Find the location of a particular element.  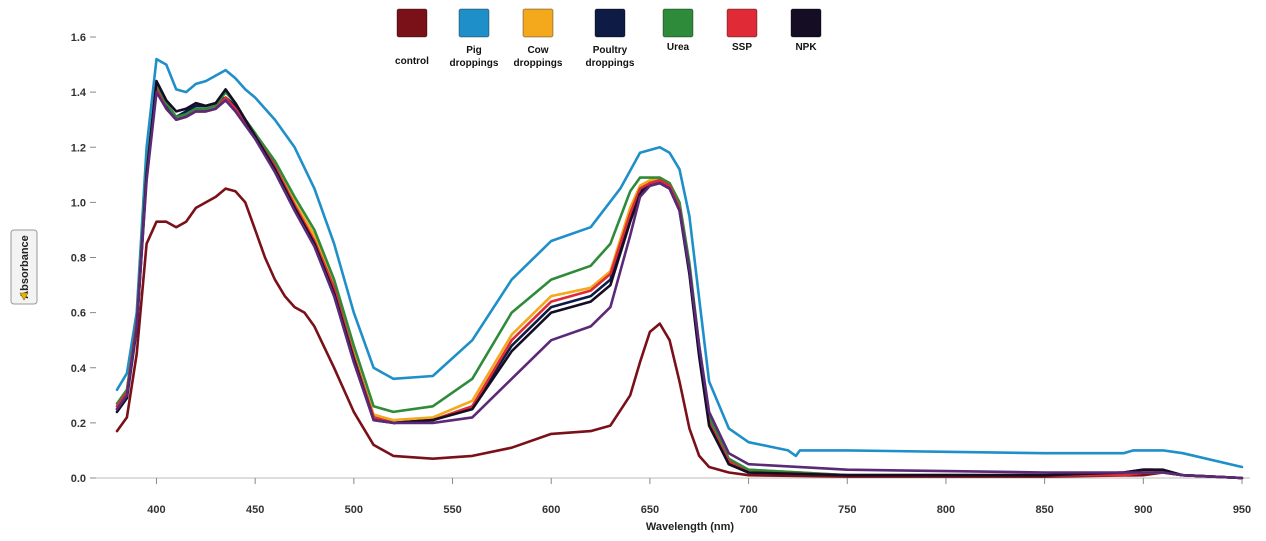

legend-label: Poultry is located at coordinates (610, 50).